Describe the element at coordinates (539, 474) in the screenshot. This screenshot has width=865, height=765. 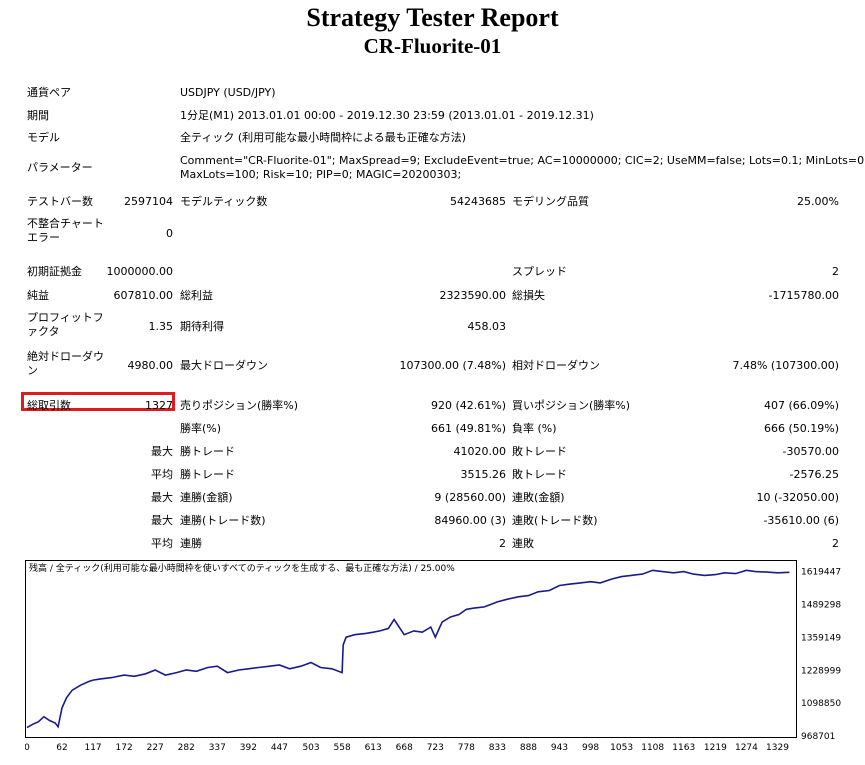
I see `average-loss-label: 敗トレード` at that location.